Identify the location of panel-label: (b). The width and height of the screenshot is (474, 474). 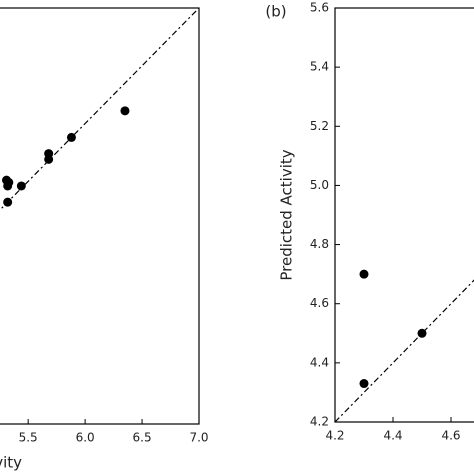
(275, 12).